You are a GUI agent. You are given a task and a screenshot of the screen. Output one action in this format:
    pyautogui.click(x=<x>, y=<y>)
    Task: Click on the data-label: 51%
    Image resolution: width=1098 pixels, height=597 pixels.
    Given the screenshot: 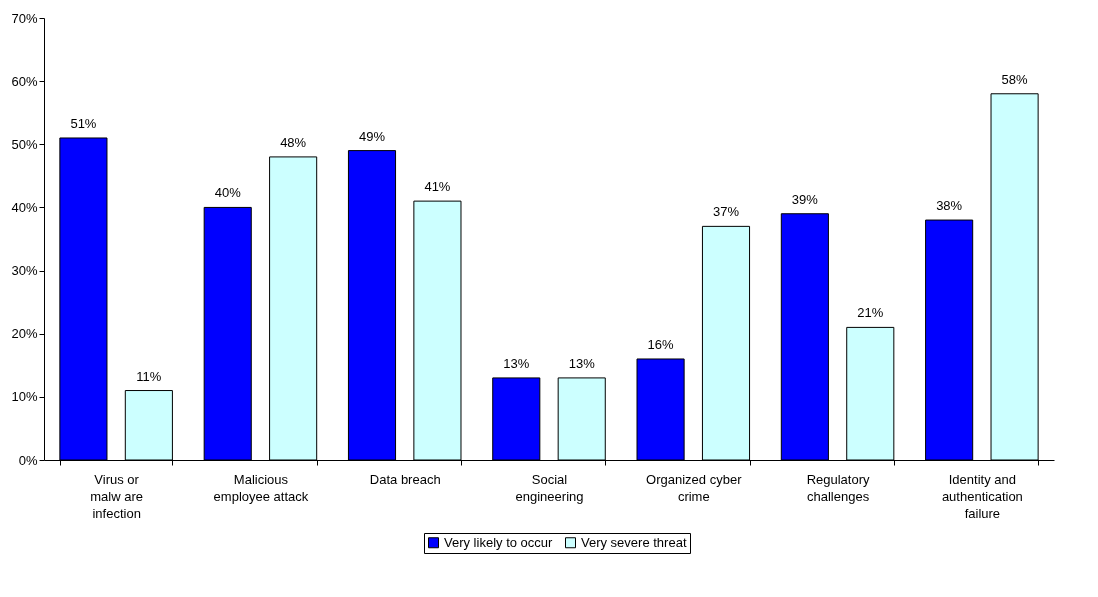 What is the action you would take?
    pyautogui.click(x=83, y=123)
    